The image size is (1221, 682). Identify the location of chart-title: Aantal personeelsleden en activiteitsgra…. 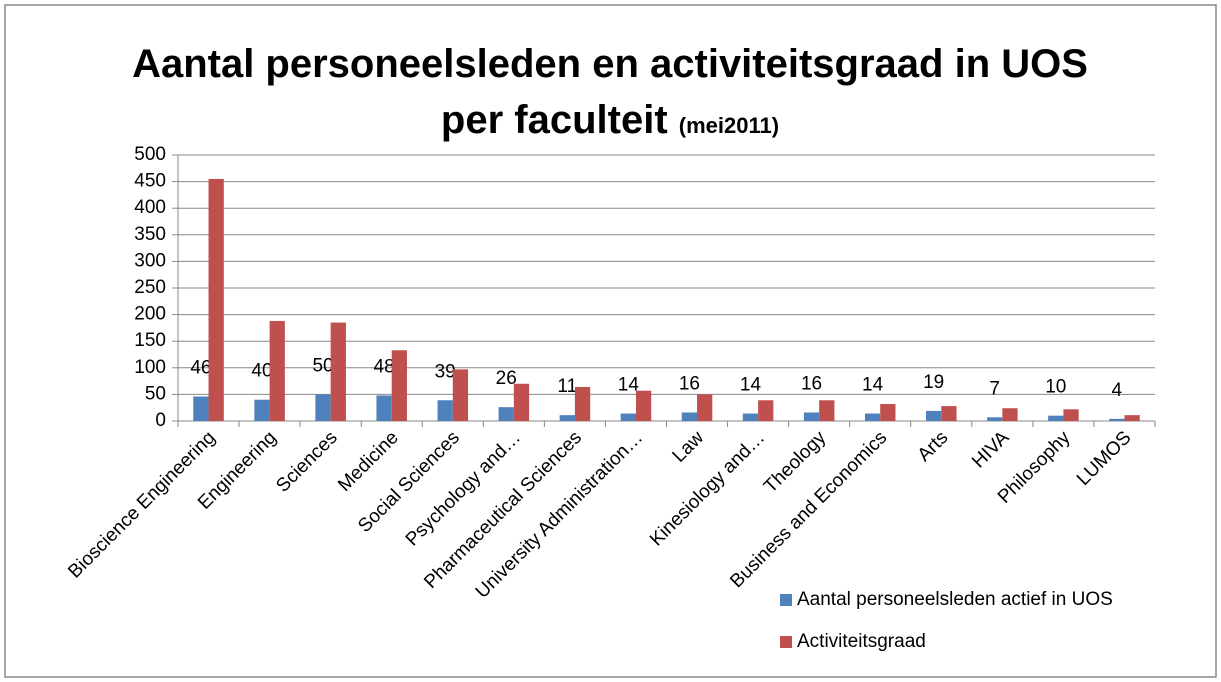
(610, 92).